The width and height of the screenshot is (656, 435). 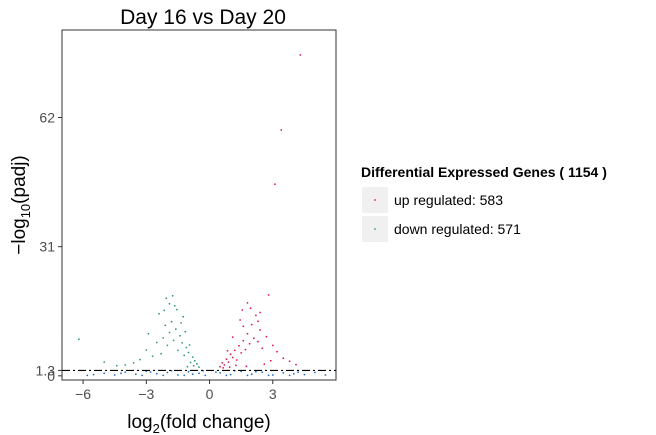 I want to click on y-axis-label: −log10(padj), so click(x=21, y=205).